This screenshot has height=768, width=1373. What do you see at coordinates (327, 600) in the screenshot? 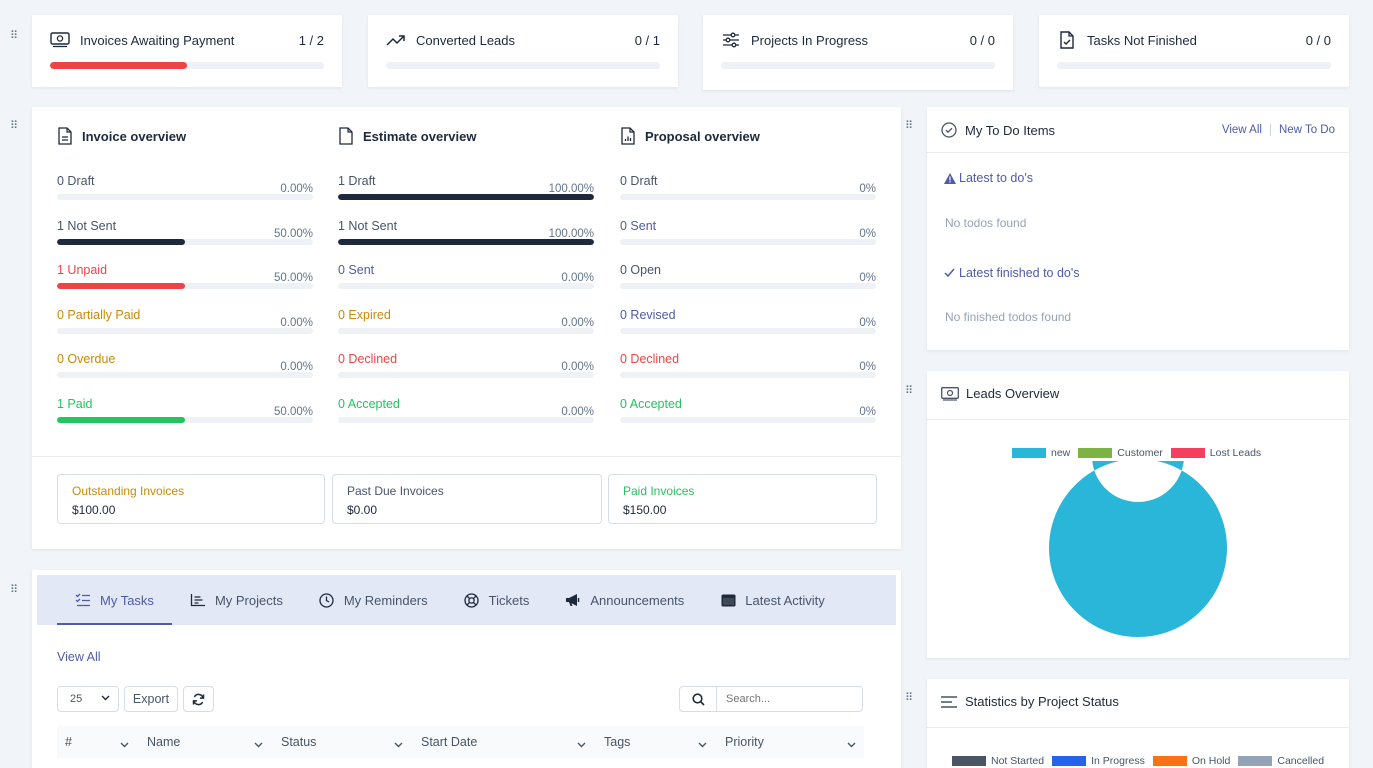
I see `clock-icon` at bounding box center [327, 600].